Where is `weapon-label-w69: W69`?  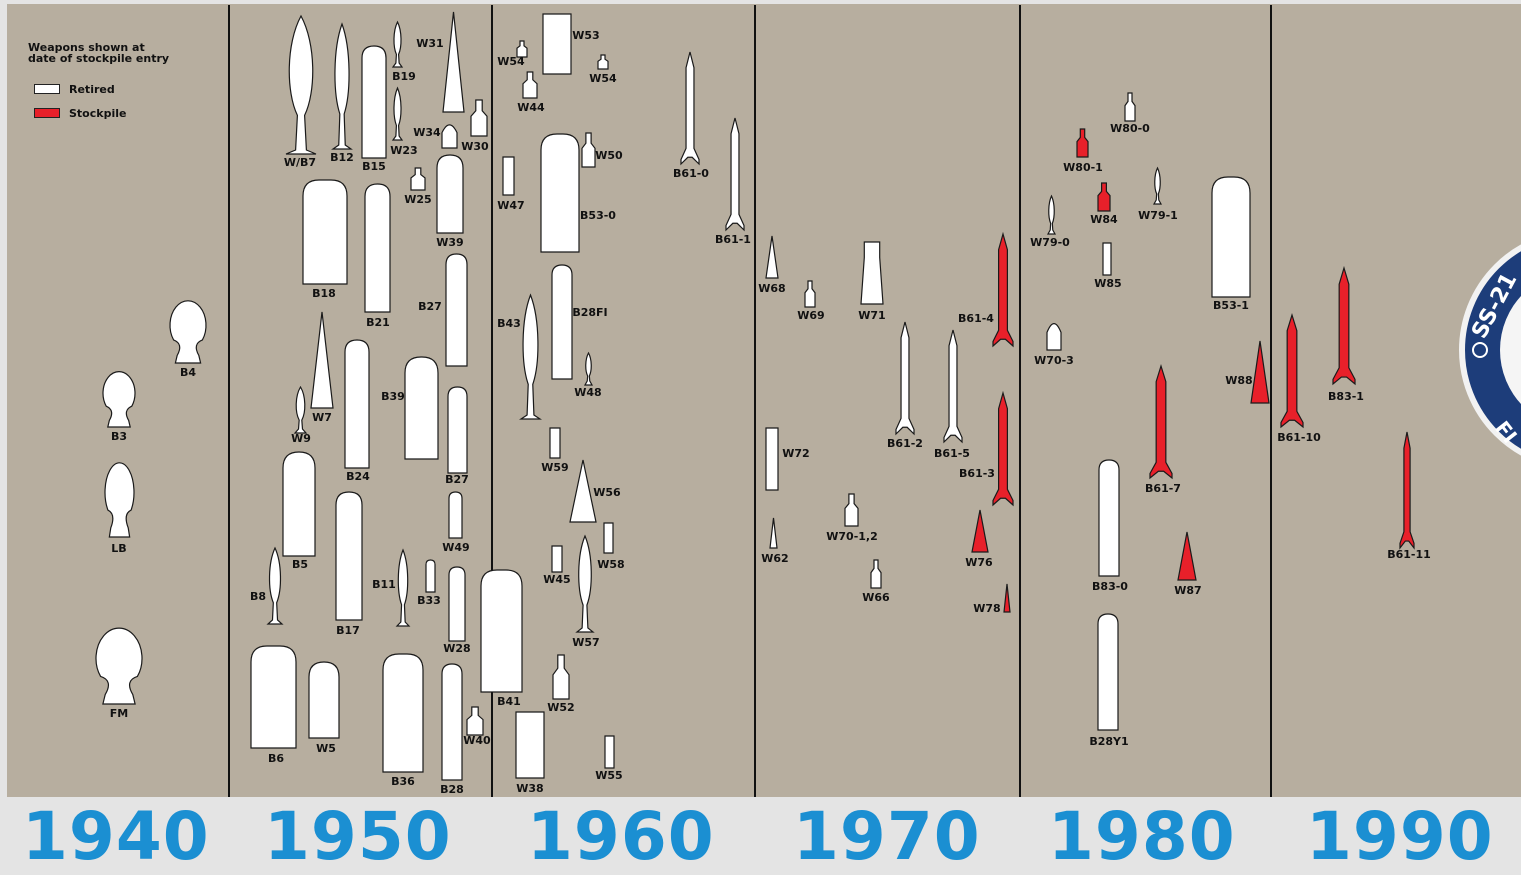 weapon-label-w69: W69 is located at coordinates (810, 315).